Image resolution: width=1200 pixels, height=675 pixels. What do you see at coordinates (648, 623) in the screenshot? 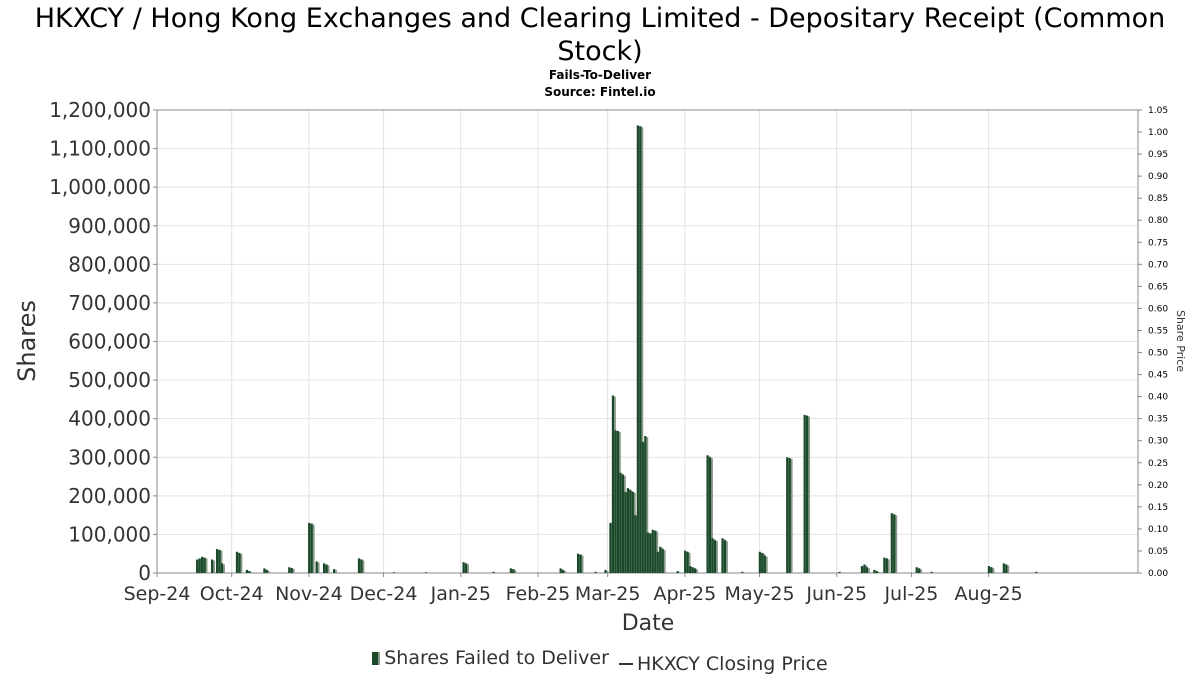
I see `x-axis-label: Date` at bounding box center [648, 623].